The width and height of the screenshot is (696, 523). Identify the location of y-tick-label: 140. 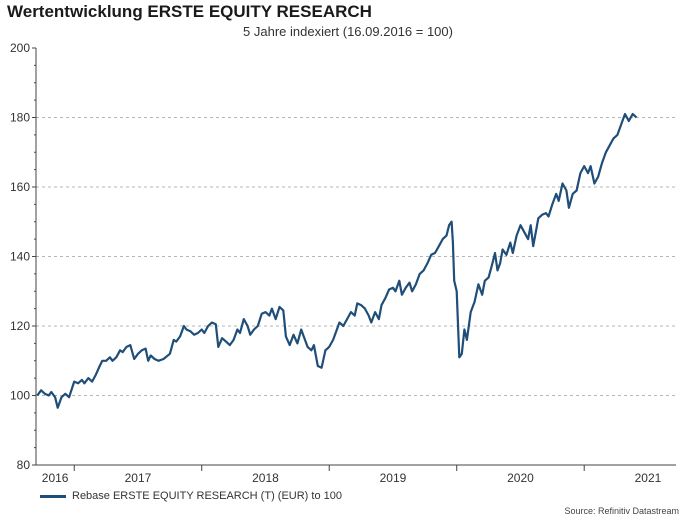
(20, 257).